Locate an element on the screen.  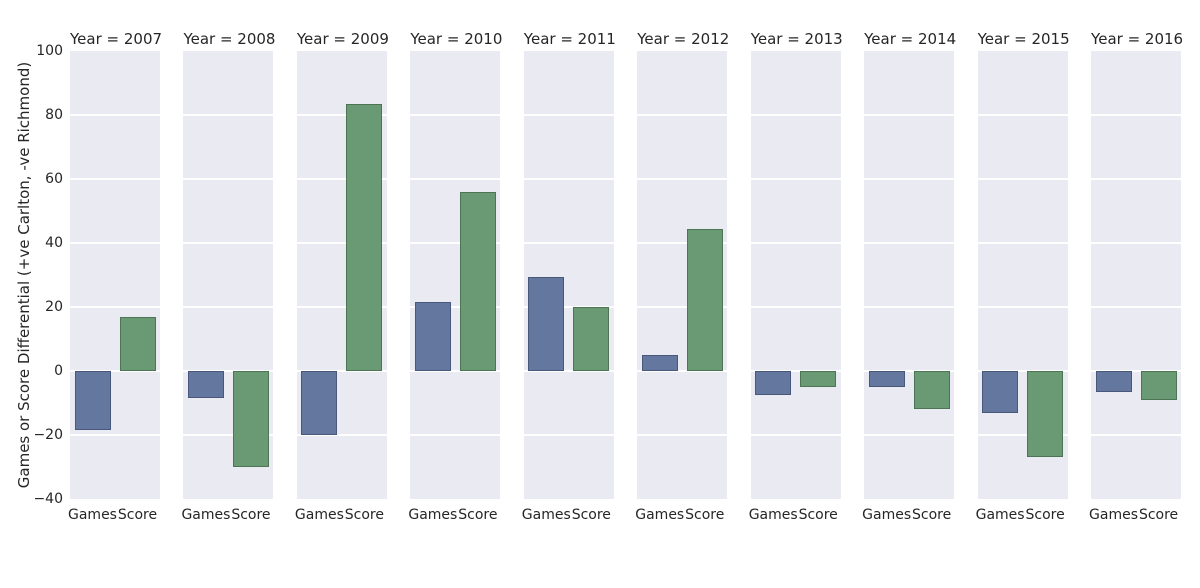
x-tick-label-games-2012: Games is located at coordinates (660, 515).